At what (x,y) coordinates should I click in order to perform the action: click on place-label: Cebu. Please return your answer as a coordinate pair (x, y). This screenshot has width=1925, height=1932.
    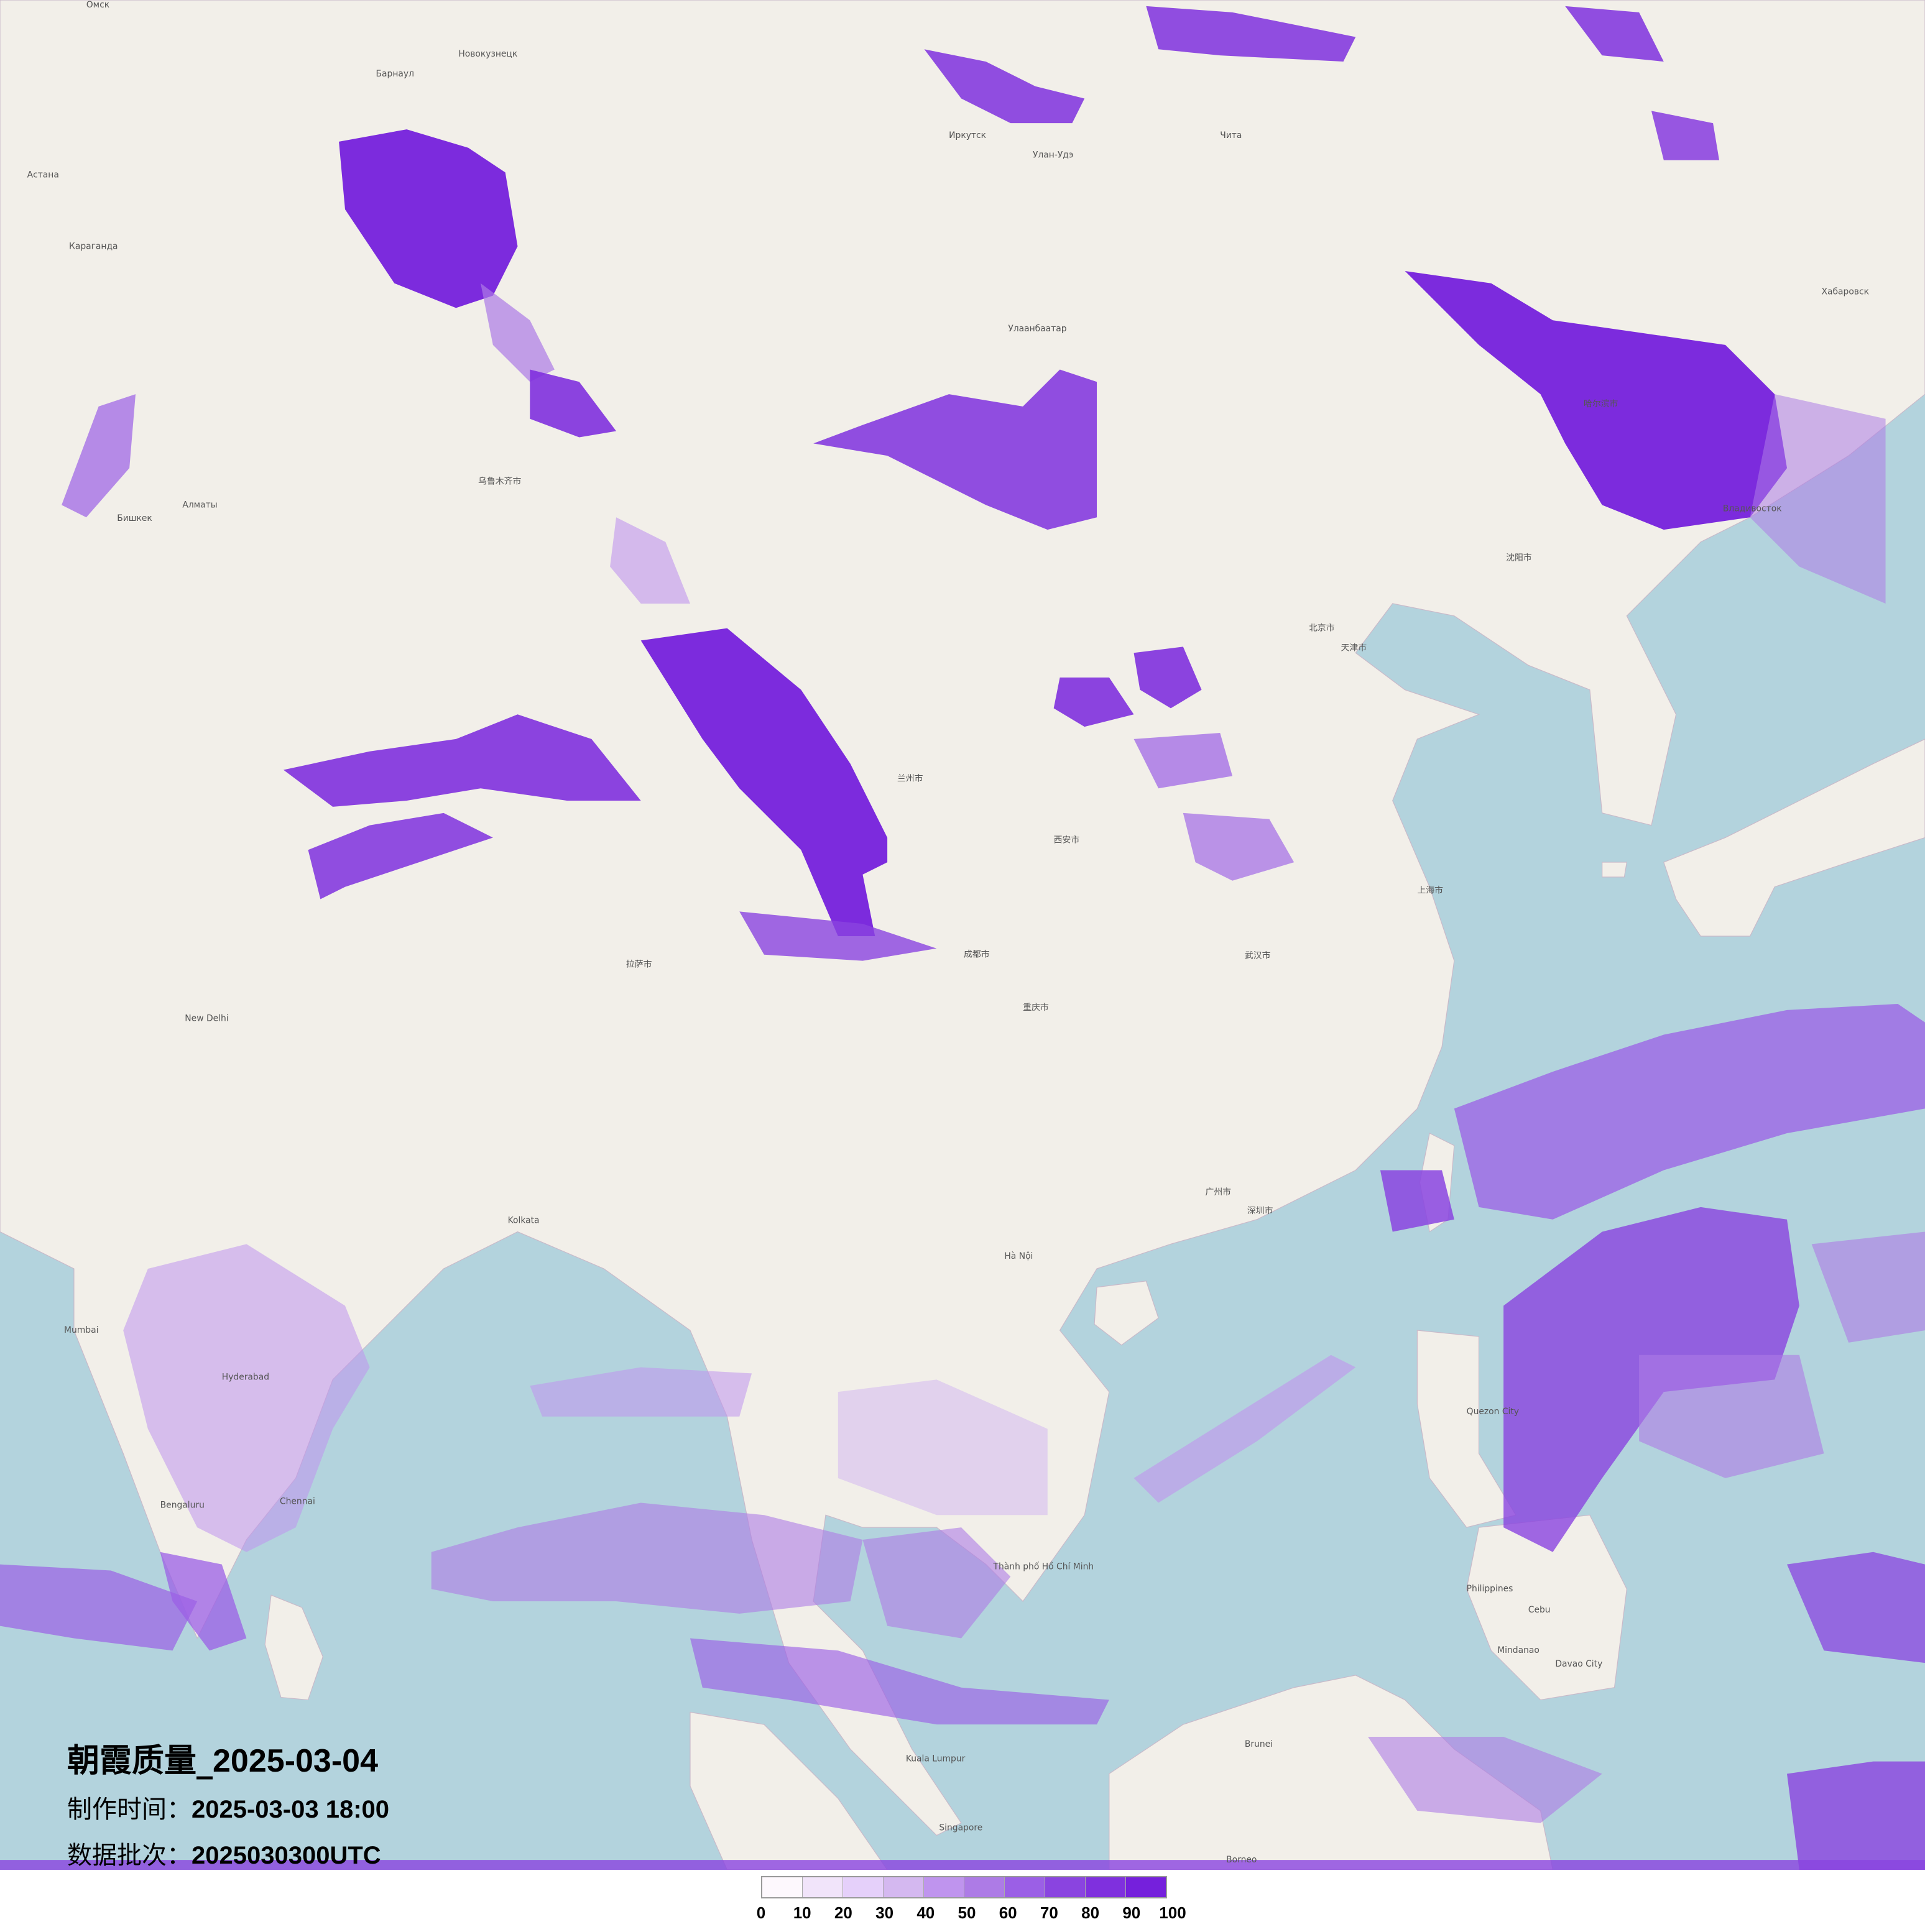
    Looking at the image, I should click on (1539, 1610).